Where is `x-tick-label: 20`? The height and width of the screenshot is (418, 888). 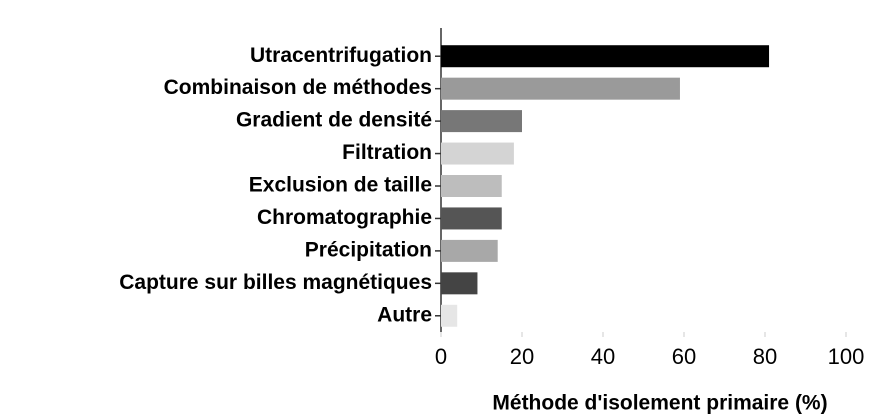 x-tick-label: 20 is located at coordinates (522, 356).